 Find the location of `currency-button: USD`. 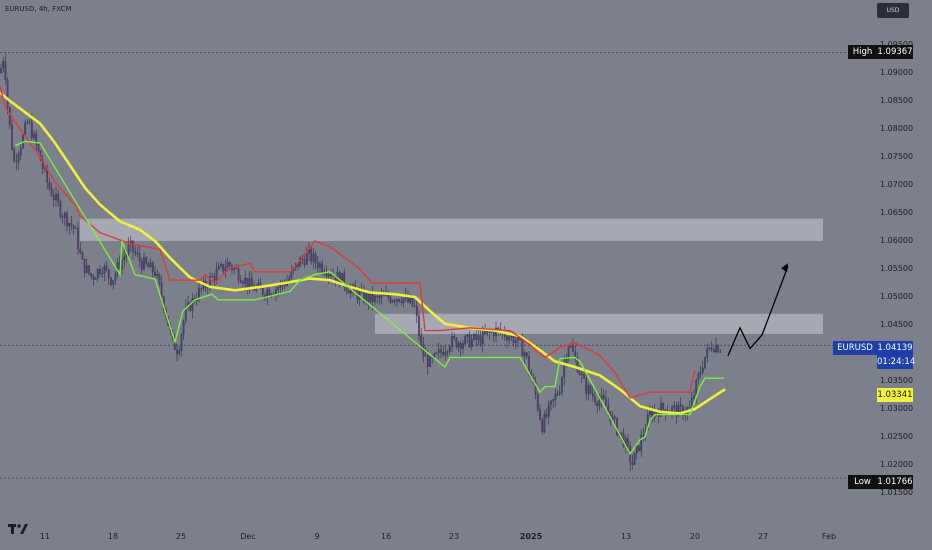

currency-button: USD is located at coordinates (893, 10).